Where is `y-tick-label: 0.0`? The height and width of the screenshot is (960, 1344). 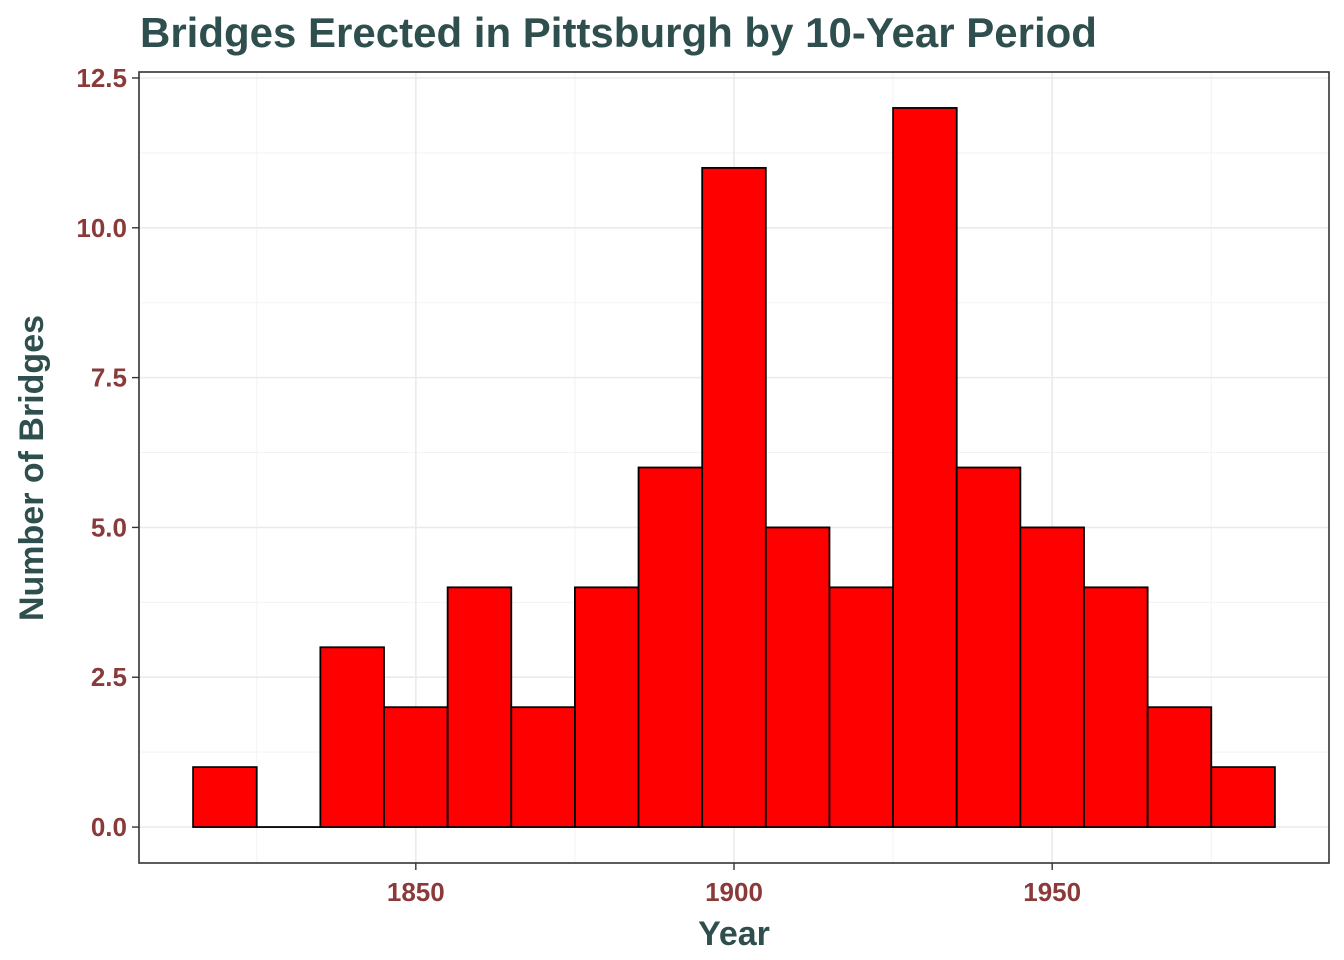 y-tick-label: 0.0 is located at coordinates (109, 827).